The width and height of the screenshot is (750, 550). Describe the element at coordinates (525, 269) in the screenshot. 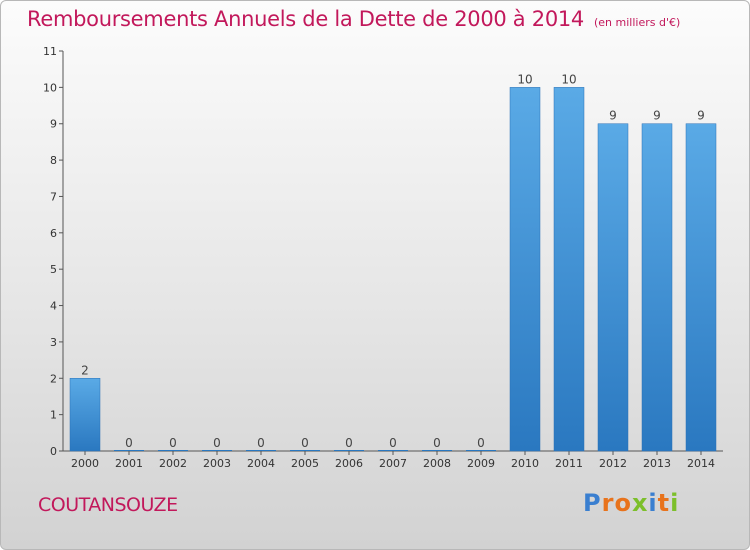

I see `bar-2010` at that location.